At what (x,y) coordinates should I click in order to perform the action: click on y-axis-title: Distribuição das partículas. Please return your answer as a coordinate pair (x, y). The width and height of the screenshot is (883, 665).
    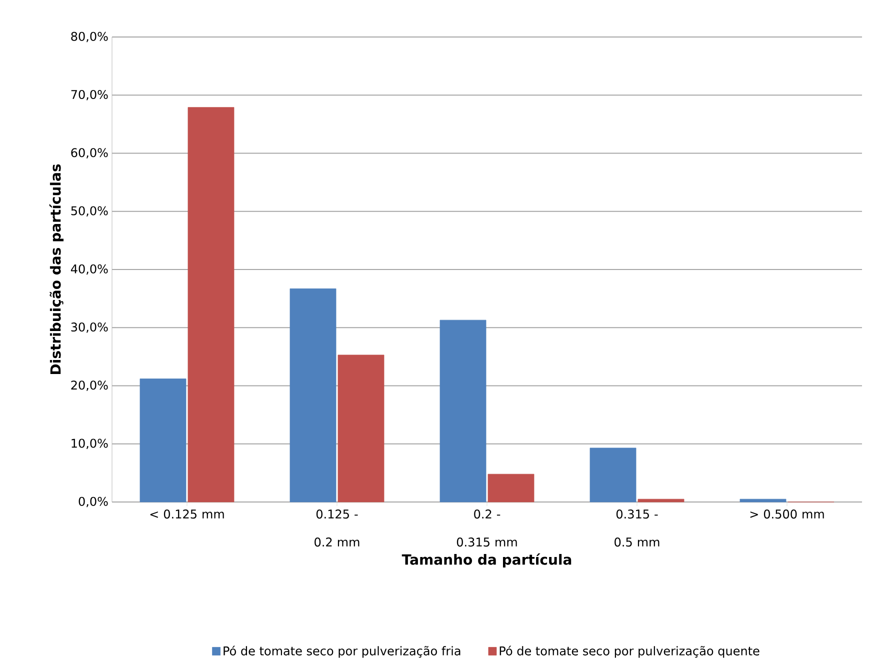
    Looking at the image, I should click on (56, 269).